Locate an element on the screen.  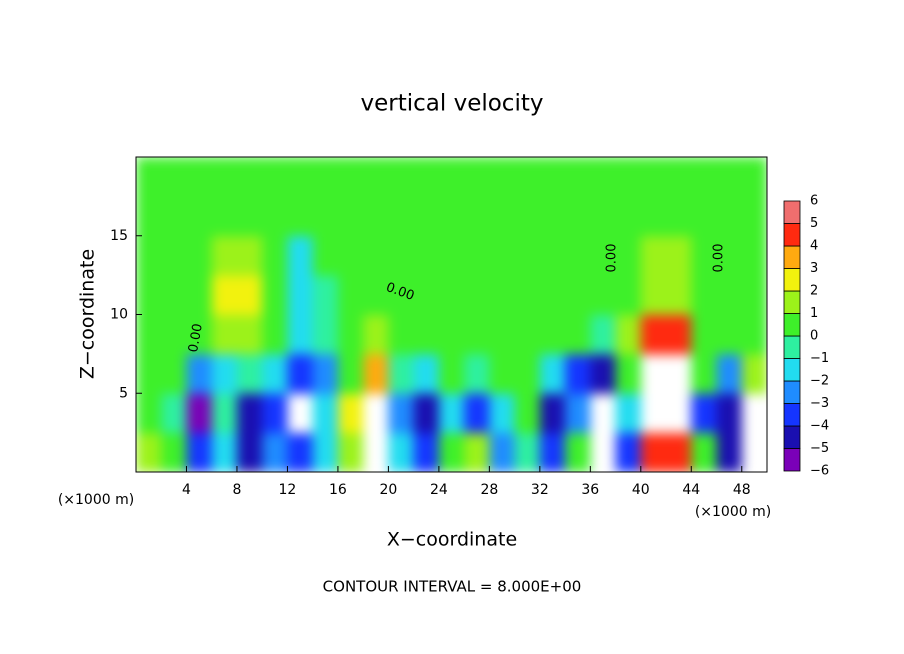
x-tick-label: 20 is located at coordinates (388, 490).